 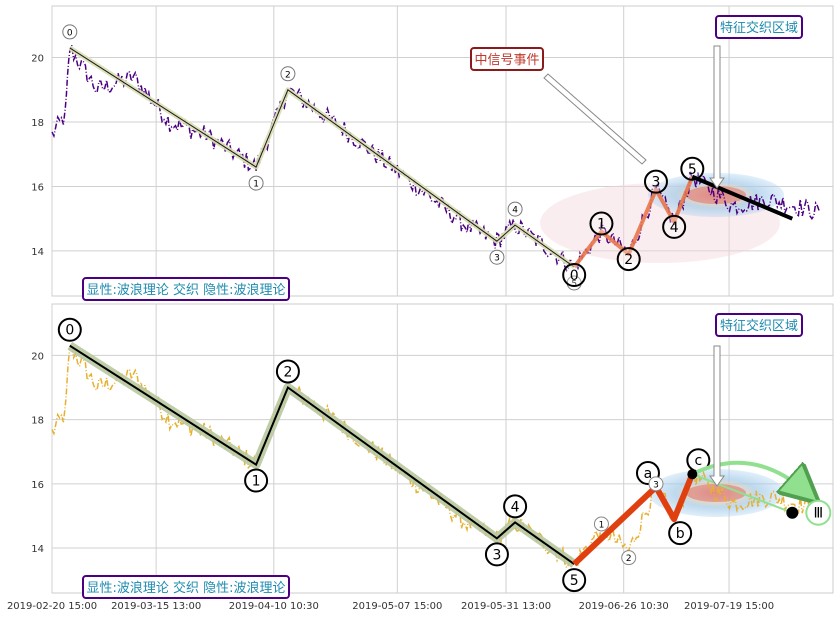 I want to click on signal-event-label: 中信号事件, so click(x=506, y=60).